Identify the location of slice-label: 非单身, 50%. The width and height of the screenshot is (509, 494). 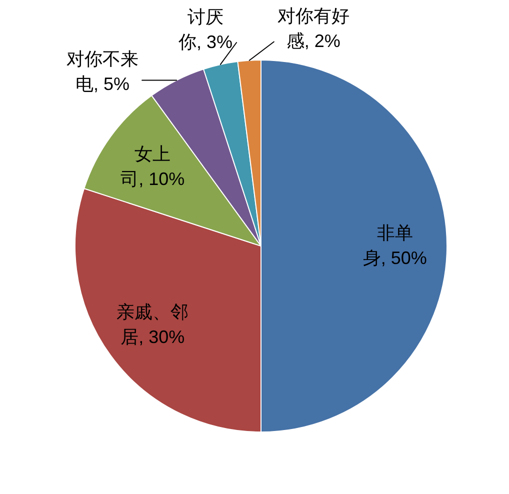
(395, 246).